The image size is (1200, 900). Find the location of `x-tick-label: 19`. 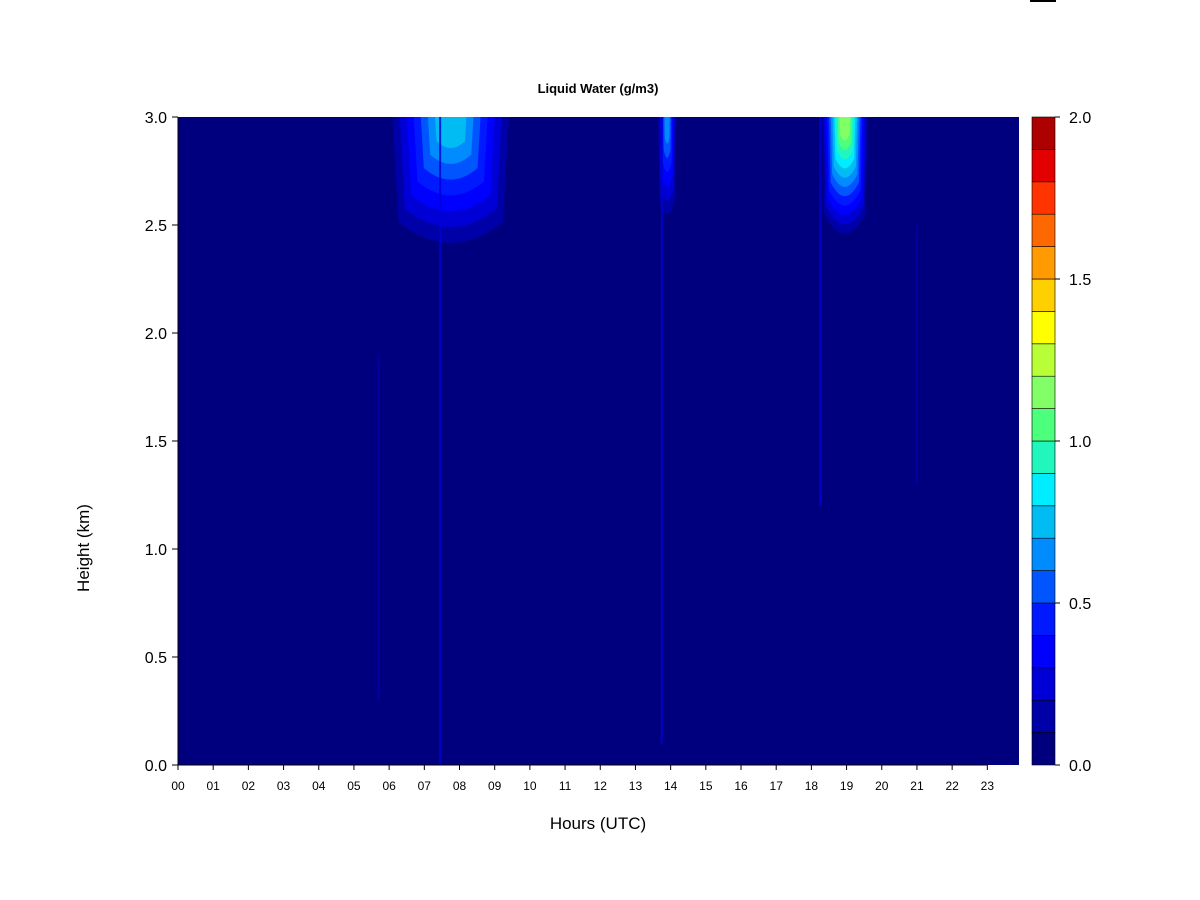

x-tick-label: 19 is located at coordinates (847, 786).